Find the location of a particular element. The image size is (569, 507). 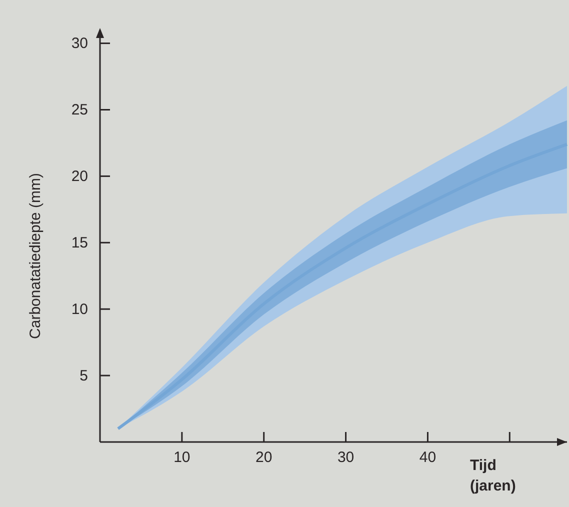

x-axis-title: Tijd (jaren) is located at coordinates (493, 475).